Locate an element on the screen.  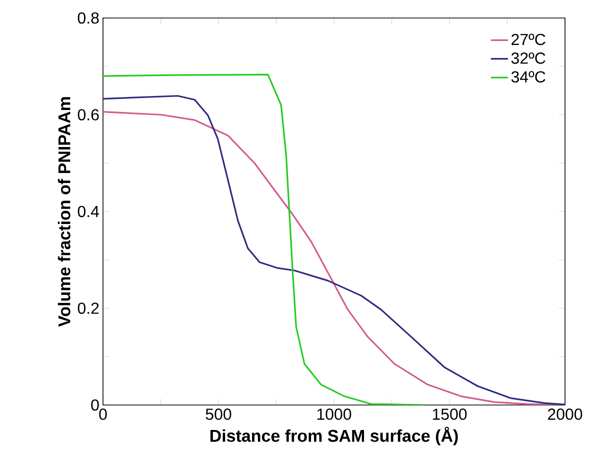
y-axis-title: Volume fraction of PNIPAAm is located at coordinates (64, 212).